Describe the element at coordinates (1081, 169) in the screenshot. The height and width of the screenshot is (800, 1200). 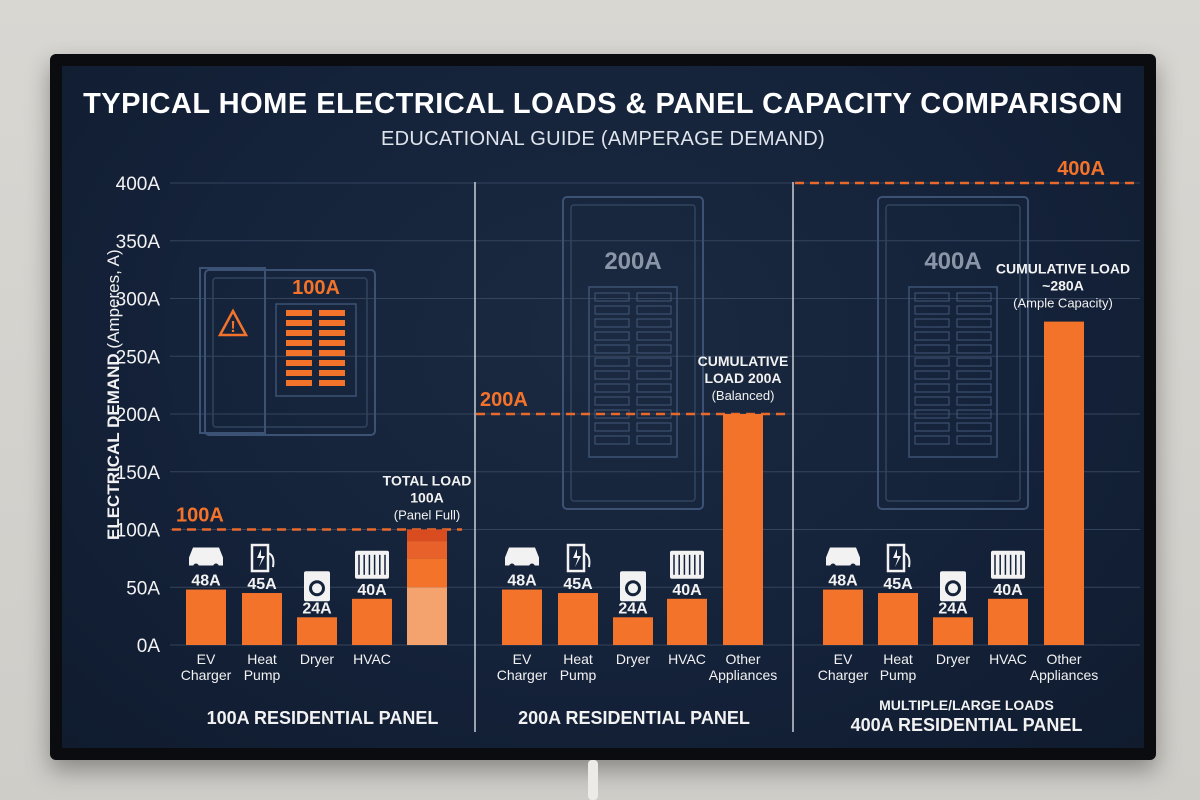
I see `capacity-label: 400A` at that location.